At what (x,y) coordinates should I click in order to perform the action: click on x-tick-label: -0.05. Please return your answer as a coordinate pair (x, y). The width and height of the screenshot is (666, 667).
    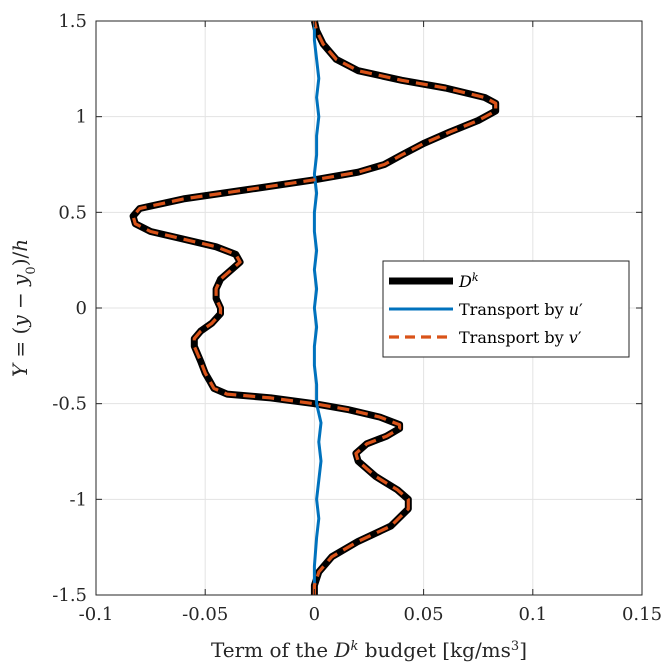
    Looking at the image, I should click on (205, 614).